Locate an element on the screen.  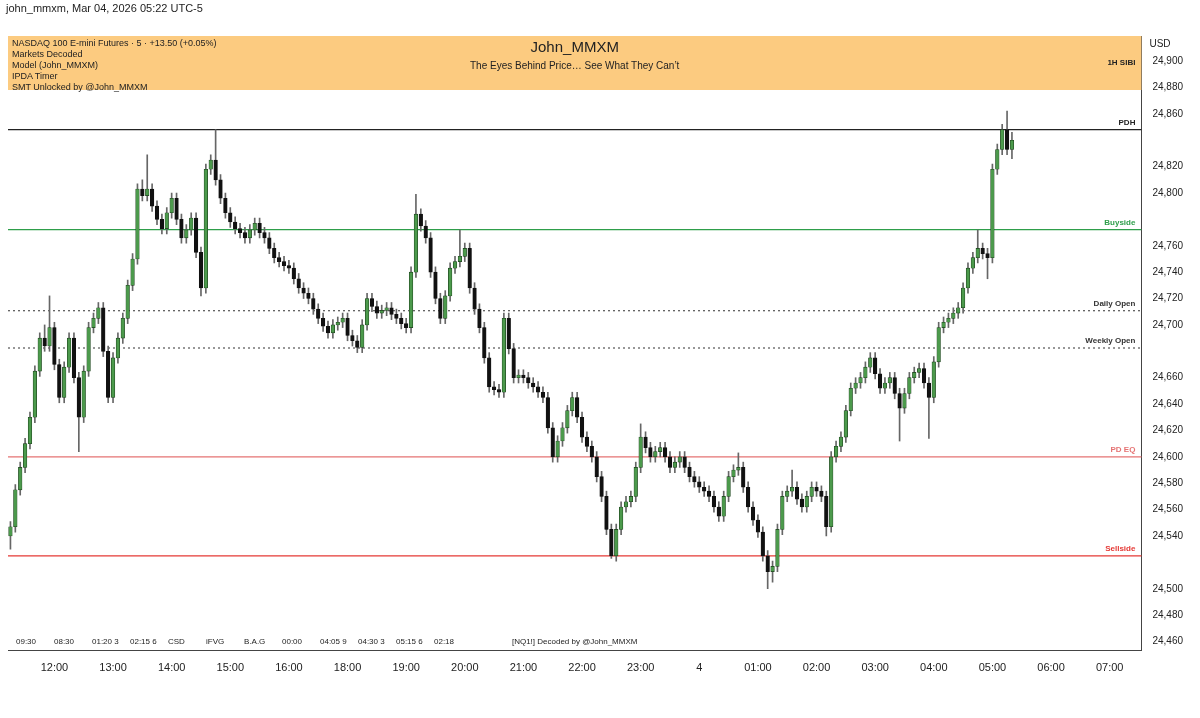
annotation: CSD is located at coordinates (176, 641).